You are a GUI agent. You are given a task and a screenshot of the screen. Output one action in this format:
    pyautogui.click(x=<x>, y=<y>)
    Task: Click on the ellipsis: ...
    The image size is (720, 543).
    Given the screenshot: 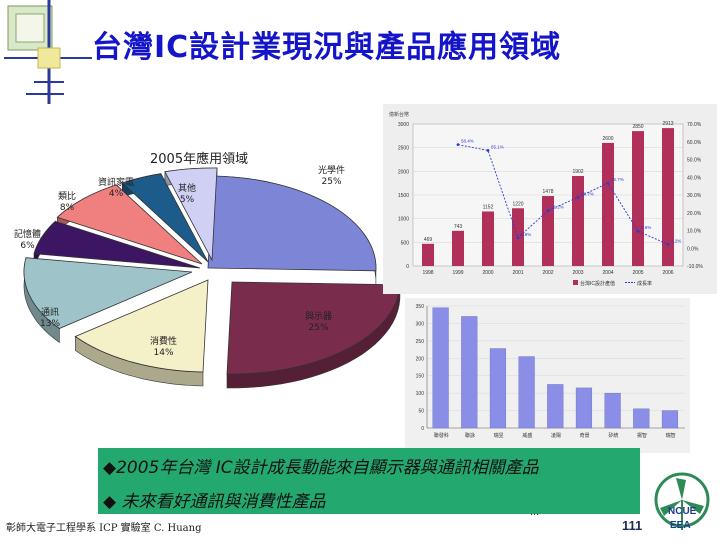 What is the action you would take?
    pyautogui.click(x=535, y=512)
    